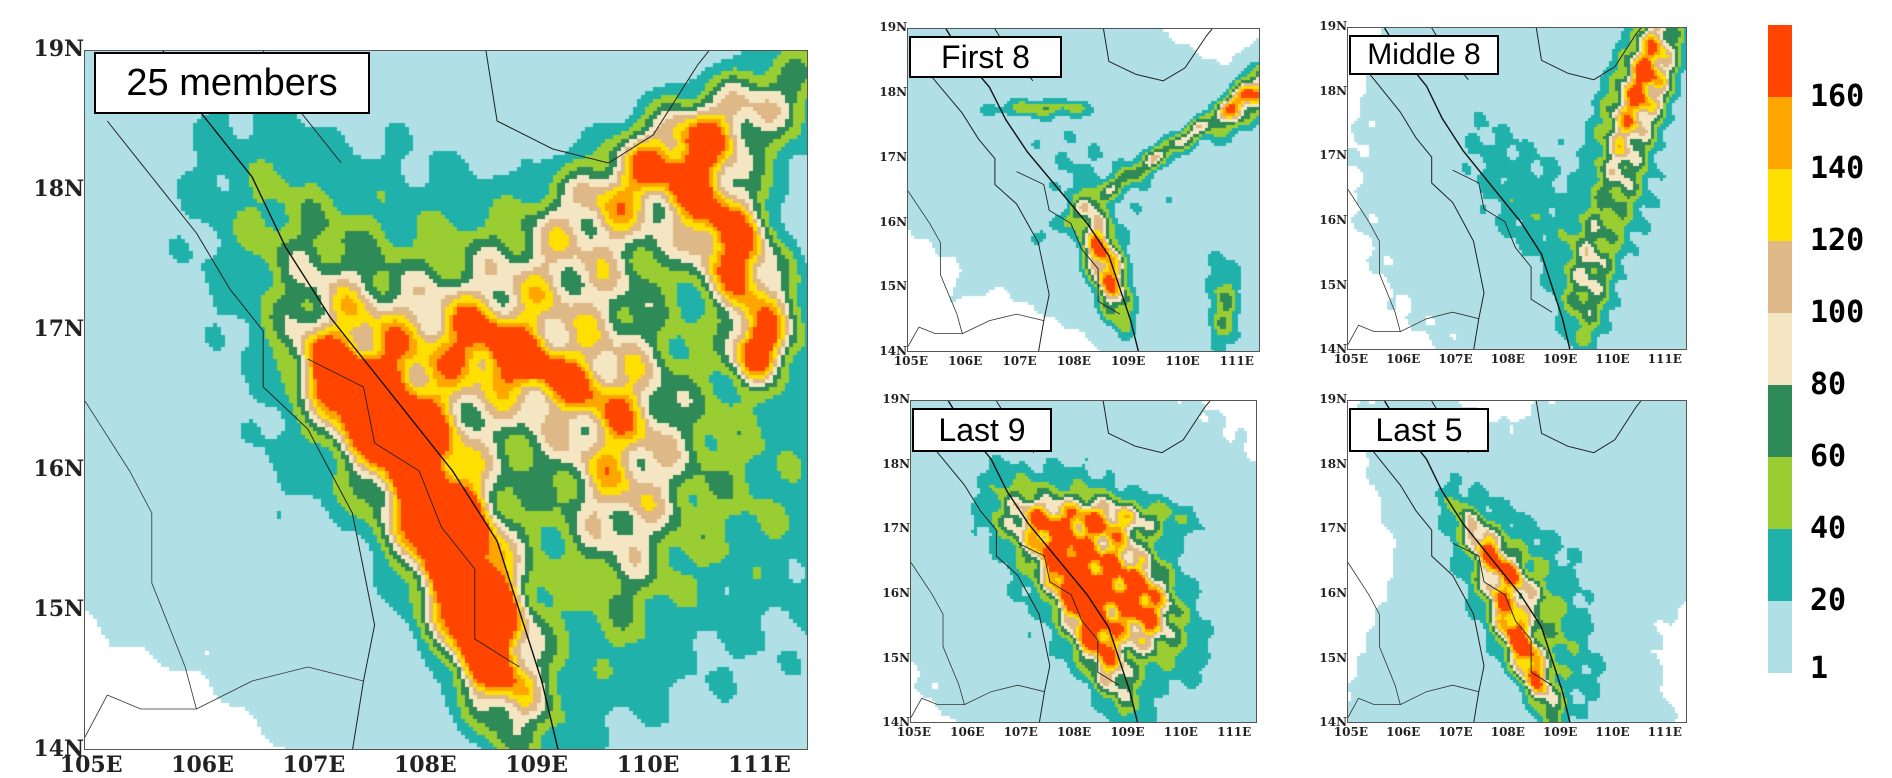 This screenshot has width=1892, height=778. Describe the element at coordinates (1828, 600) in the screenshot. I see `colorbar-label: 20` at that location.